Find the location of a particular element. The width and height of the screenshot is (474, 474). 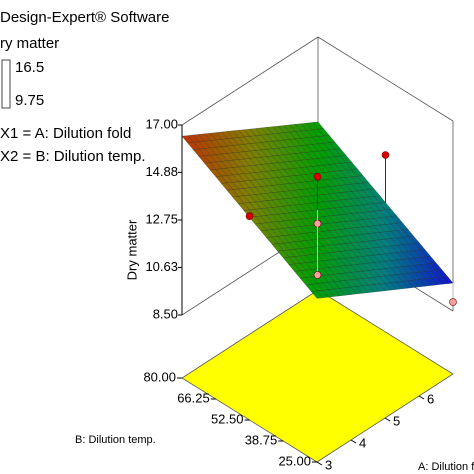

x-tick-label: 4 is located at coordinates (362, 442).